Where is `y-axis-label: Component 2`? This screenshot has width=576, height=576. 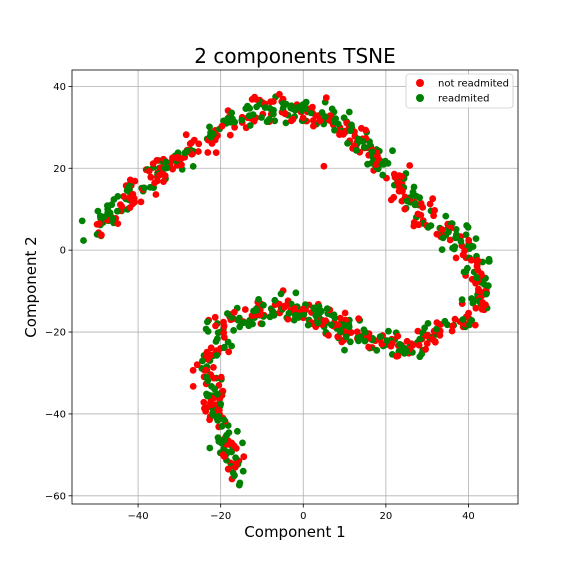
y-axis-label: Component 2 is located at coordinates (31, 286).